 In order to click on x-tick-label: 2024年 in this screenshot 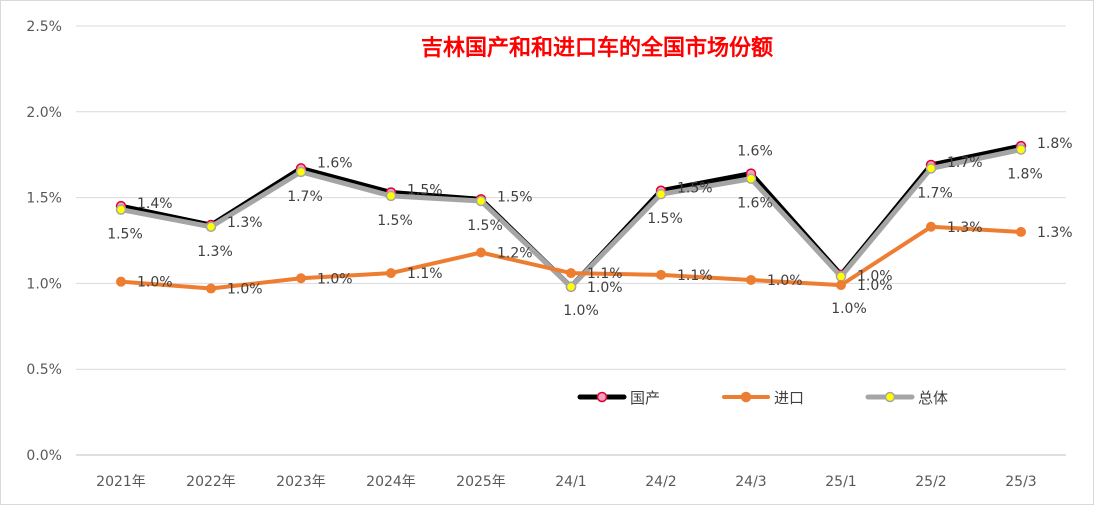, I will do `click(391, 482)`.